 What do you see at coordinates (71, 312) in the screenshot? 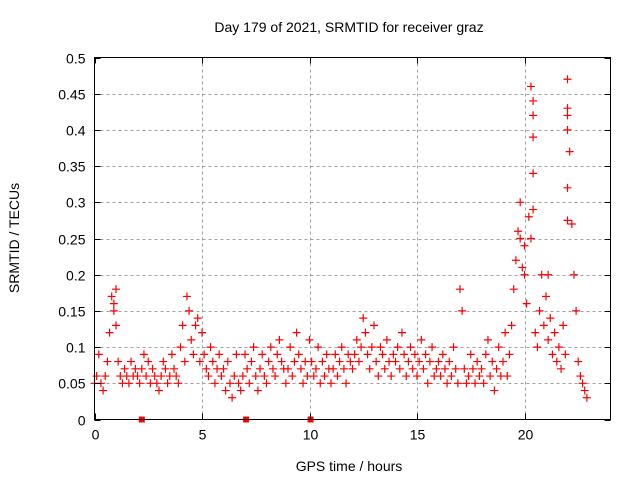
I see `y-tick-label: 0.15` at bounding box center [71, 312].